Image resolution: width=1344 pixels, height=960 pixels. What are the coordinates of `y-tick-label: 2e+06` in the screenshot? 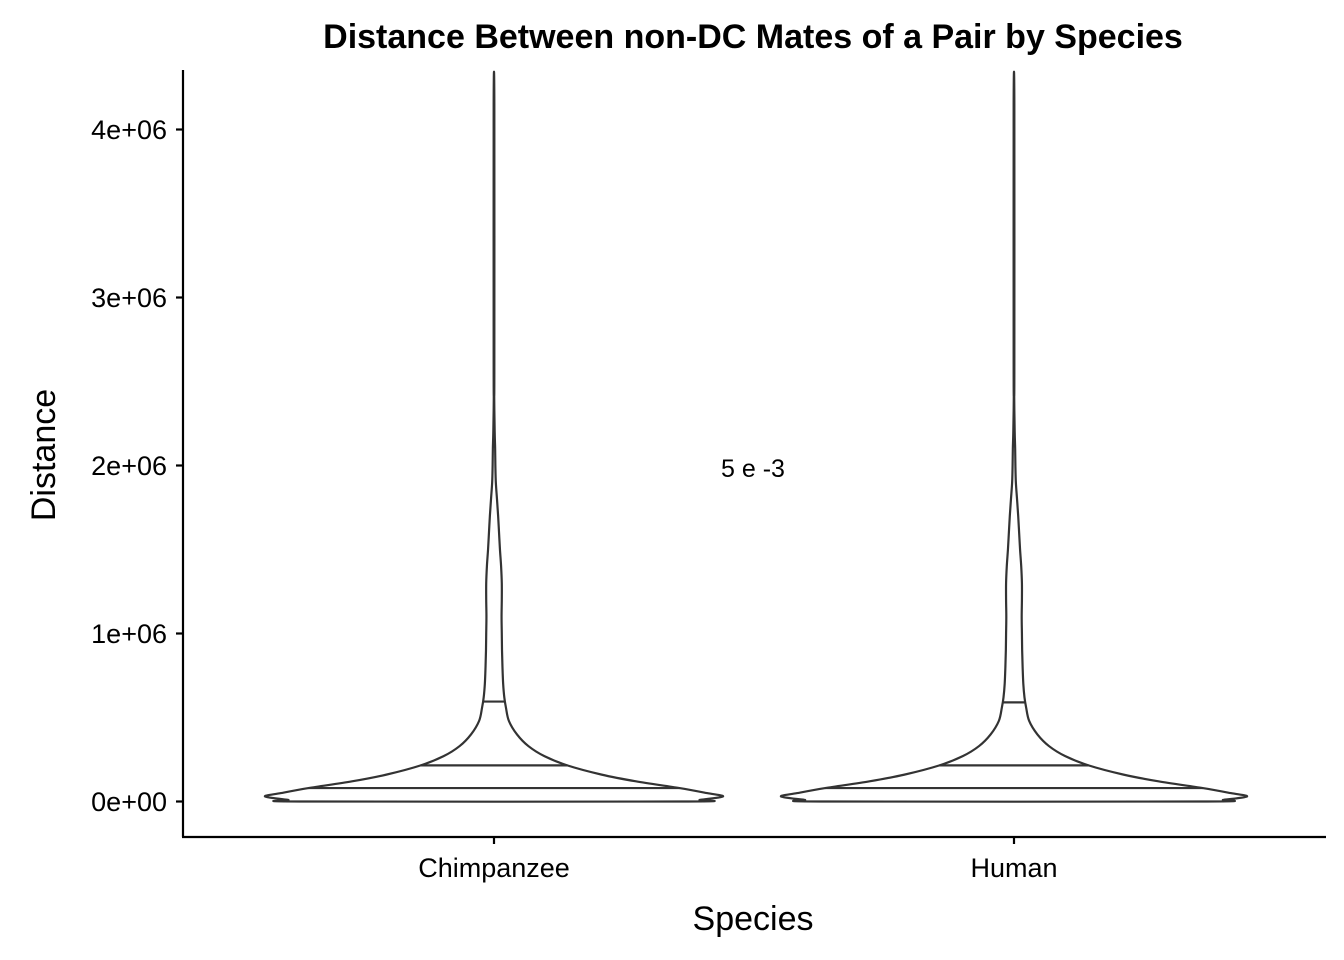 It's located at (129, 466).